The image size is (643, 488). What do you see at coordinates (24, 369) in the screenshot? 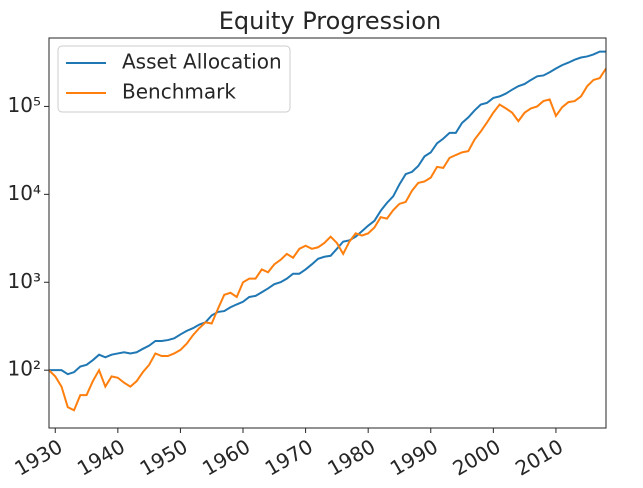
I see `y-tick-label: 10²` at bounding box center [24, 369].